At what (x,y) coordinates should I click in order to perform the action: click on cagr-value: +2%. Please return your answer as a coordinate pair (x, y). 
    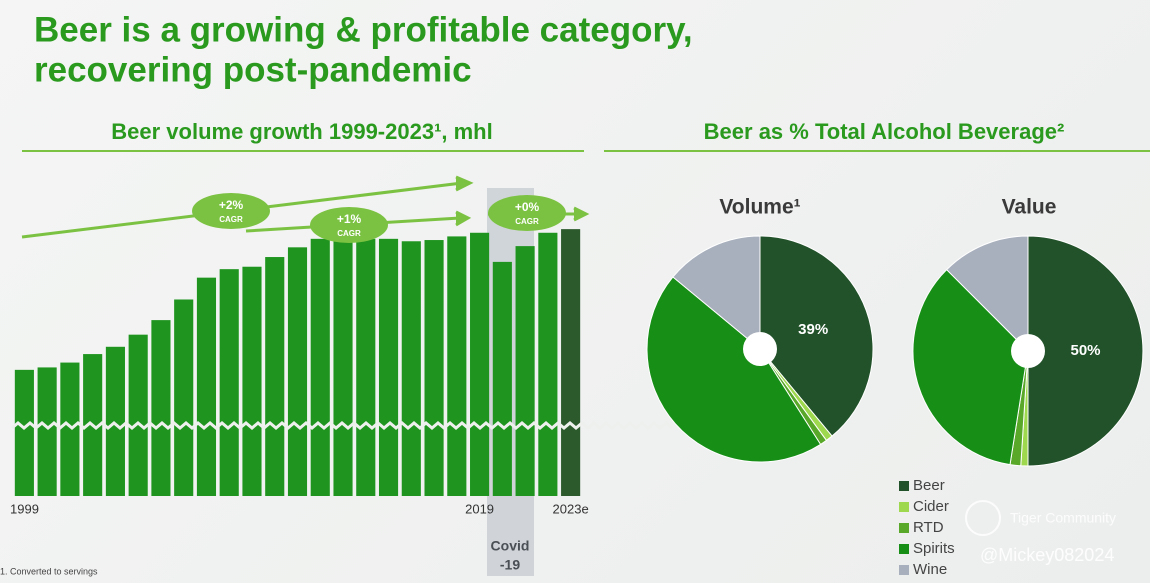
    Looking at the image, I should click on (231, 205).